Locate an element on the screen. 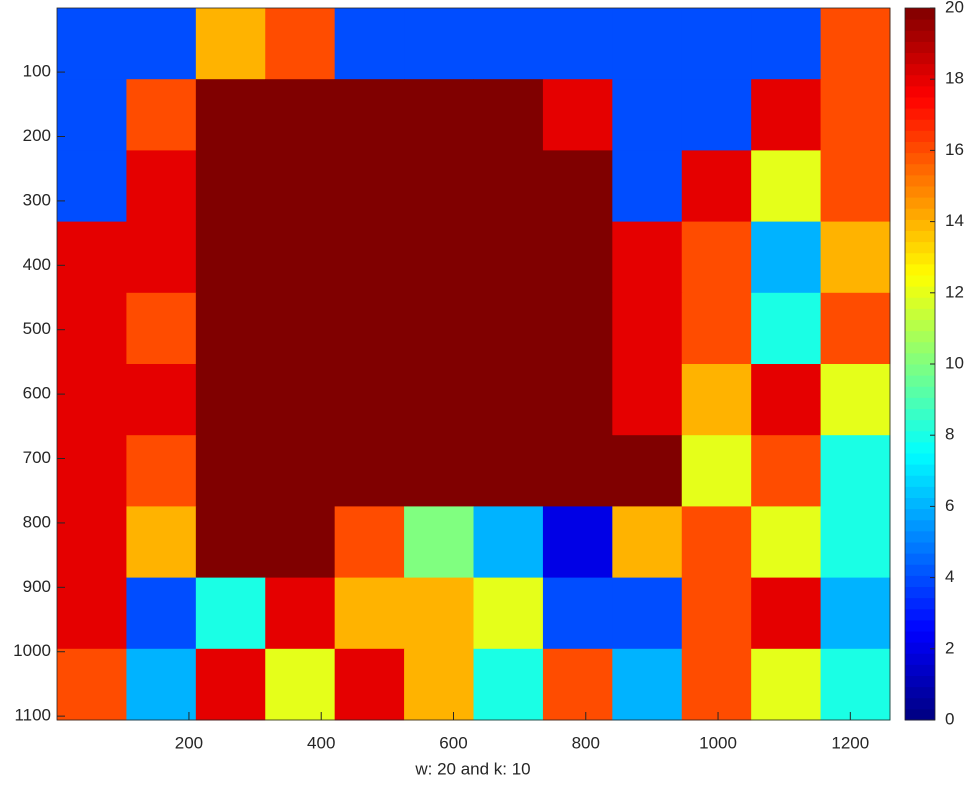  colorbar-tick-label: 10 is located at coordinates (954, 362).